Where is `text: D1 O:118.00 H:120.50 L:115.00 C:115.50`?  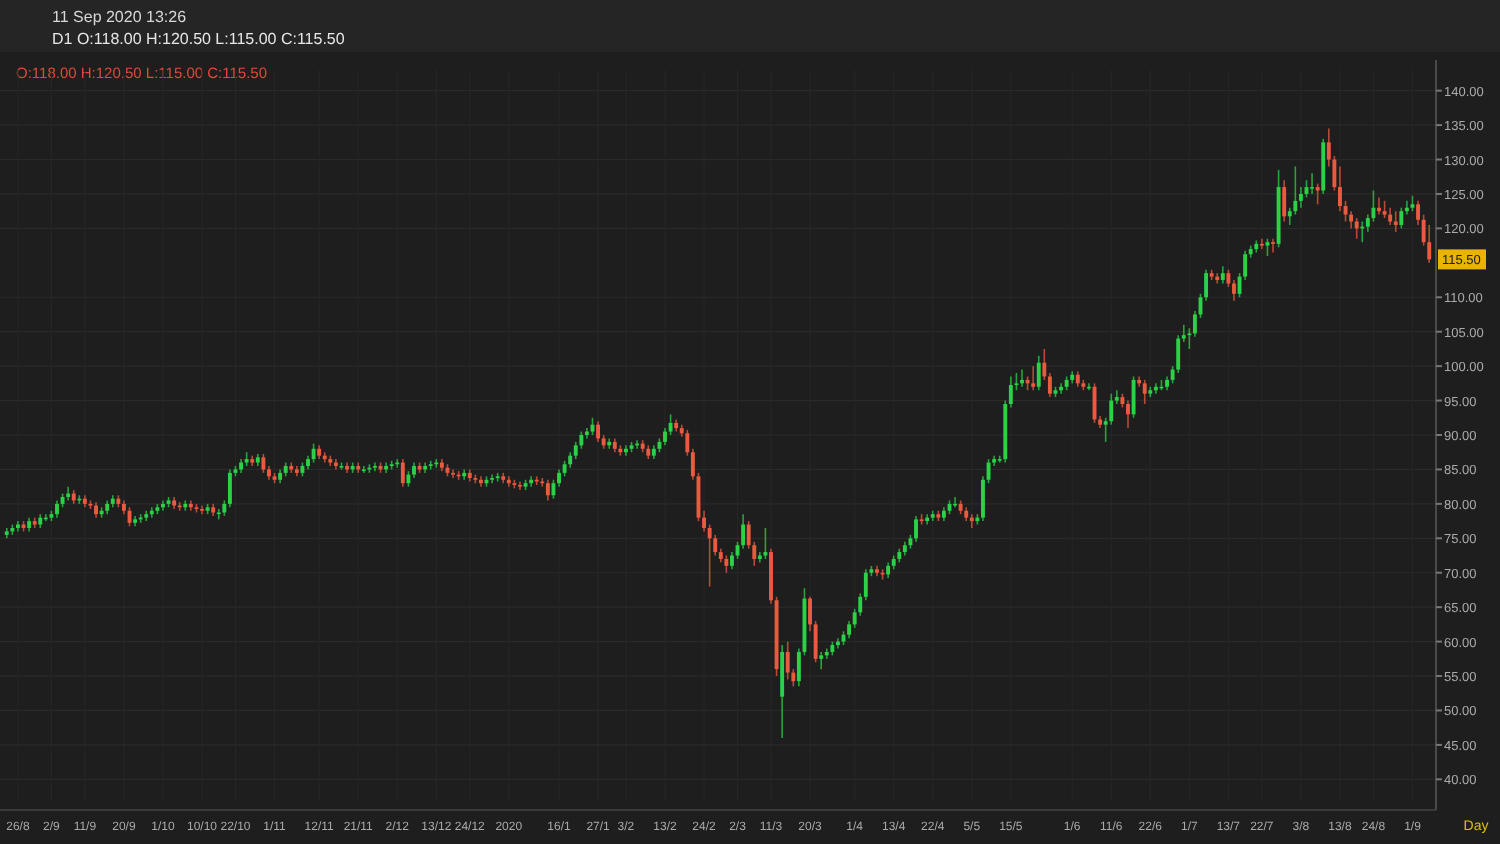
text: D1 O:118.00 H:120.50 L:115.00 C:115.50 is located at coordinates (199, 39).